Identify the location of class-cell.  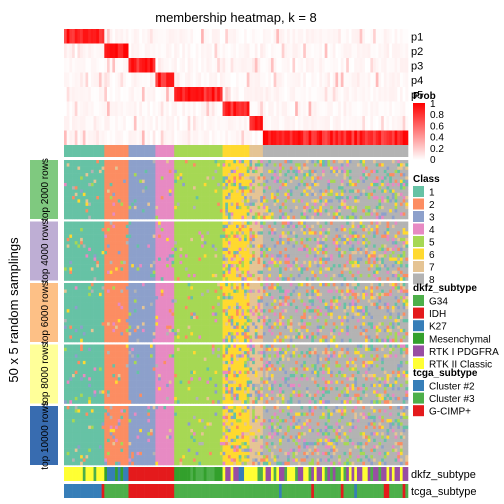
(92, 151).